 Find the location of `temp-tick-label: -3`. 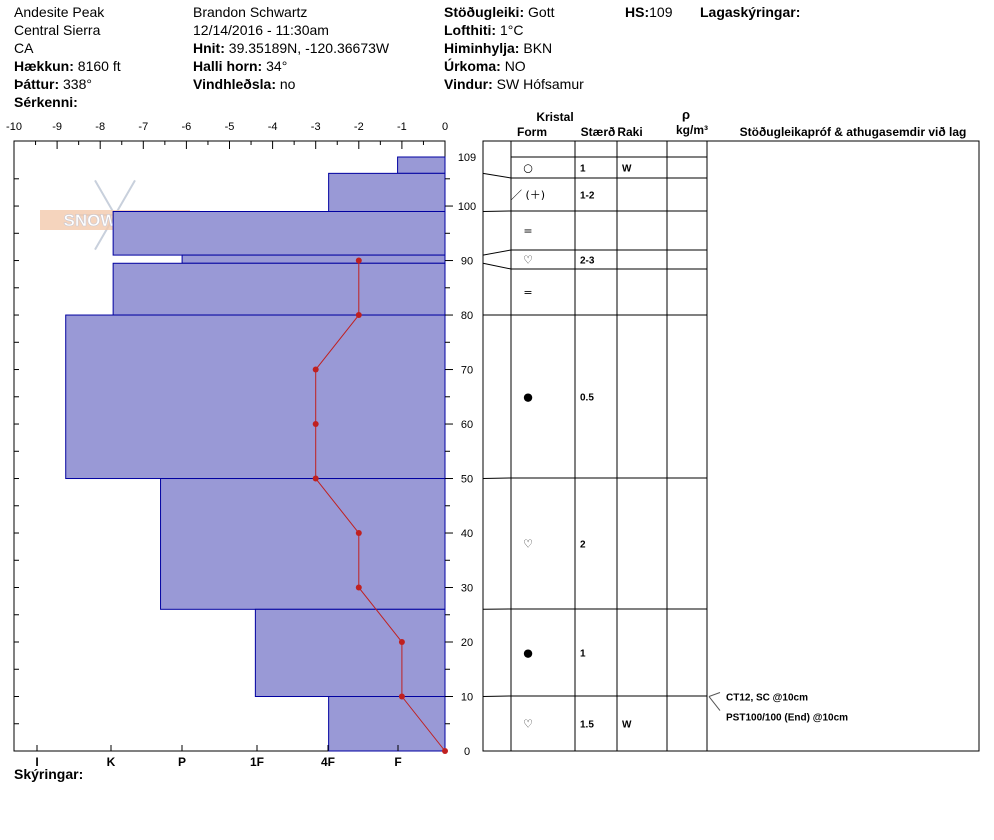

temp-tick-label: -3 is located at coordinates (316, 127).